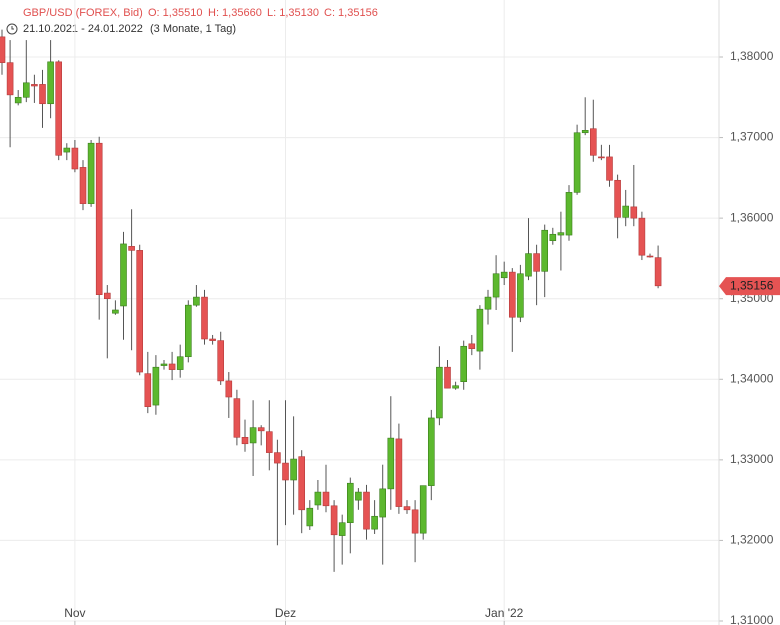 This screenshot has height=625, width=780. I want to click on ohlc-label: L: 1,35130, so click(293, 13).